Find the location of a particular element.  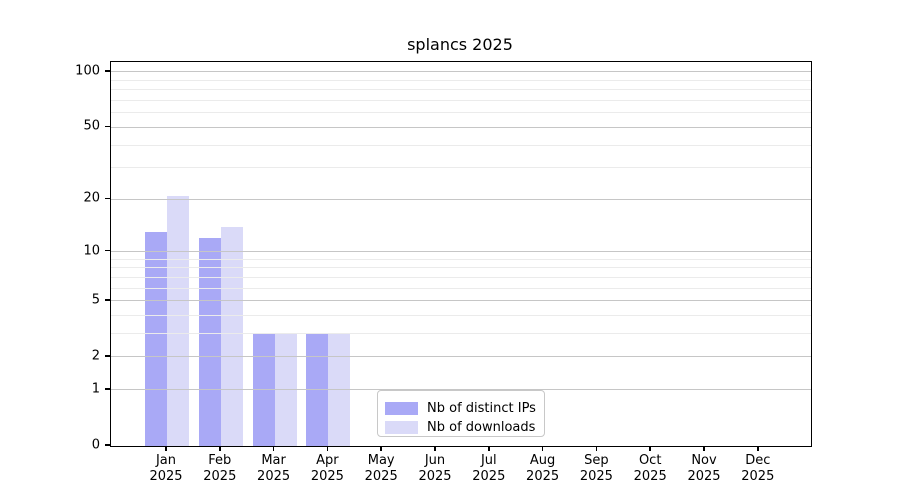

legend-item-distinct-ips: Nb of distinct IPs is located at coordinates (461, 408).